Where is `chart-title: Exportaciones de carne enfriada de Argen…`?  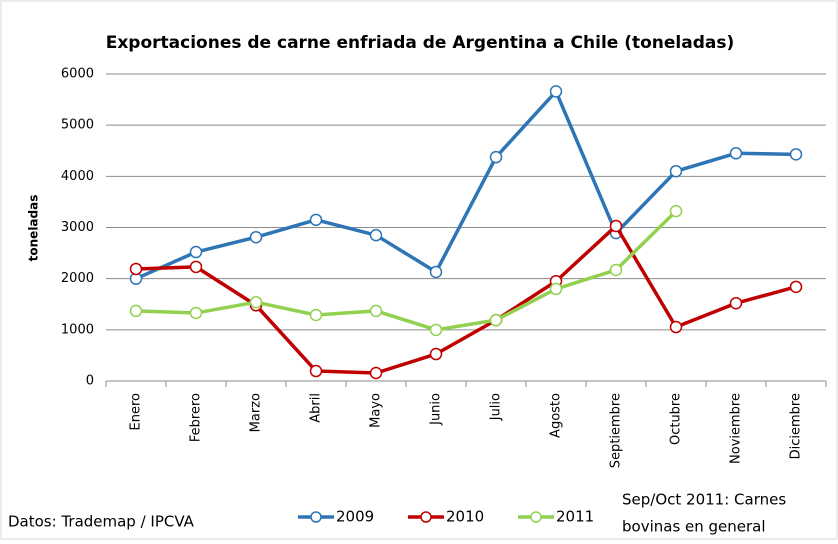 chart-title: Exportaciones de carne enfriada de Argen… is located at coordinates (420, 43).